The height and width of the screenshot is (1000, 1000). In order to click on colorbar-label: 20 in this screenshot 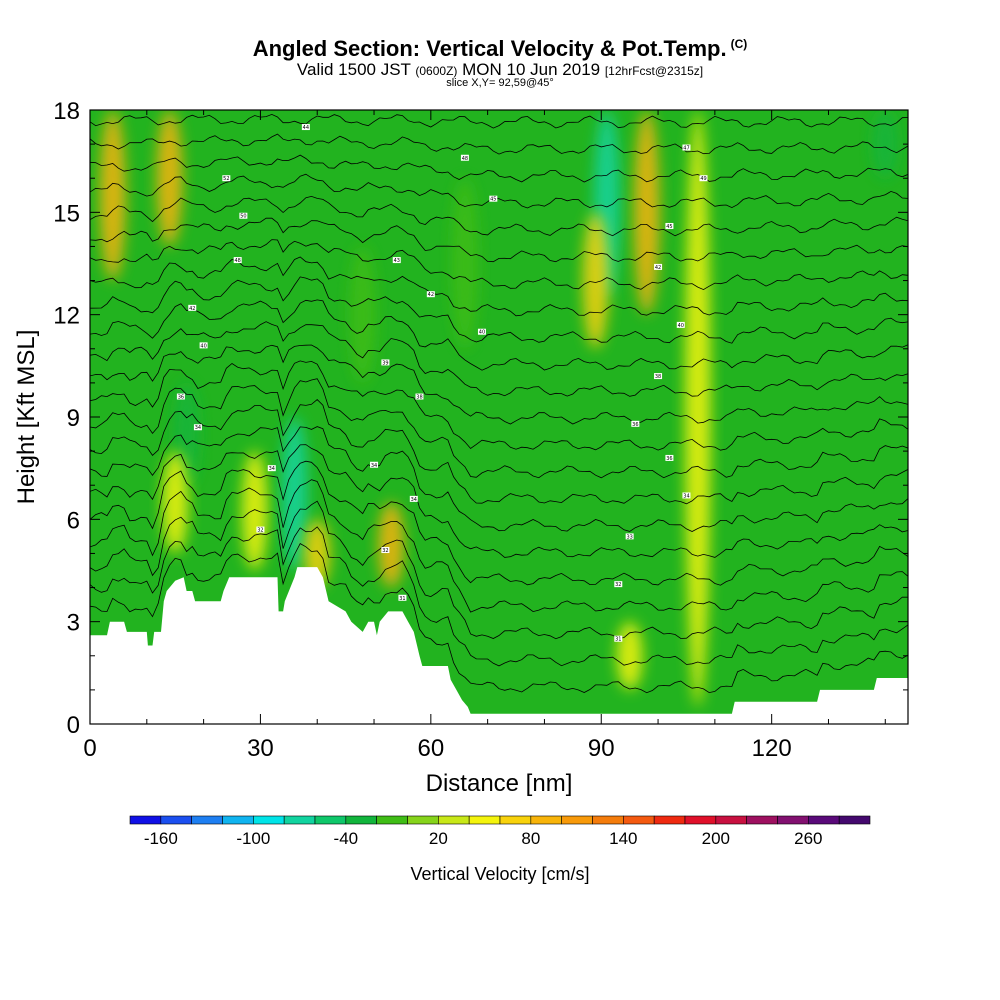, I will do `click(438, 838)`.